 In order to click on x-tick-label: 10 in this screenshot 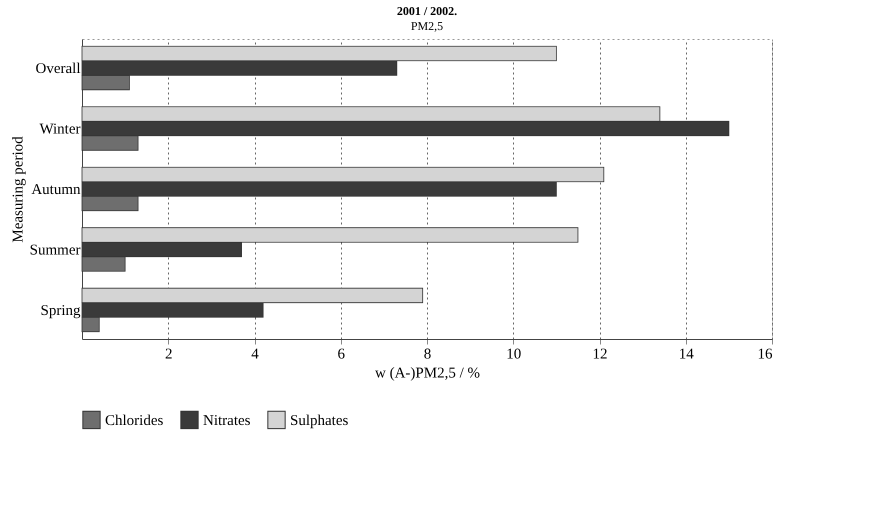, I will do `click(514, 354)`.